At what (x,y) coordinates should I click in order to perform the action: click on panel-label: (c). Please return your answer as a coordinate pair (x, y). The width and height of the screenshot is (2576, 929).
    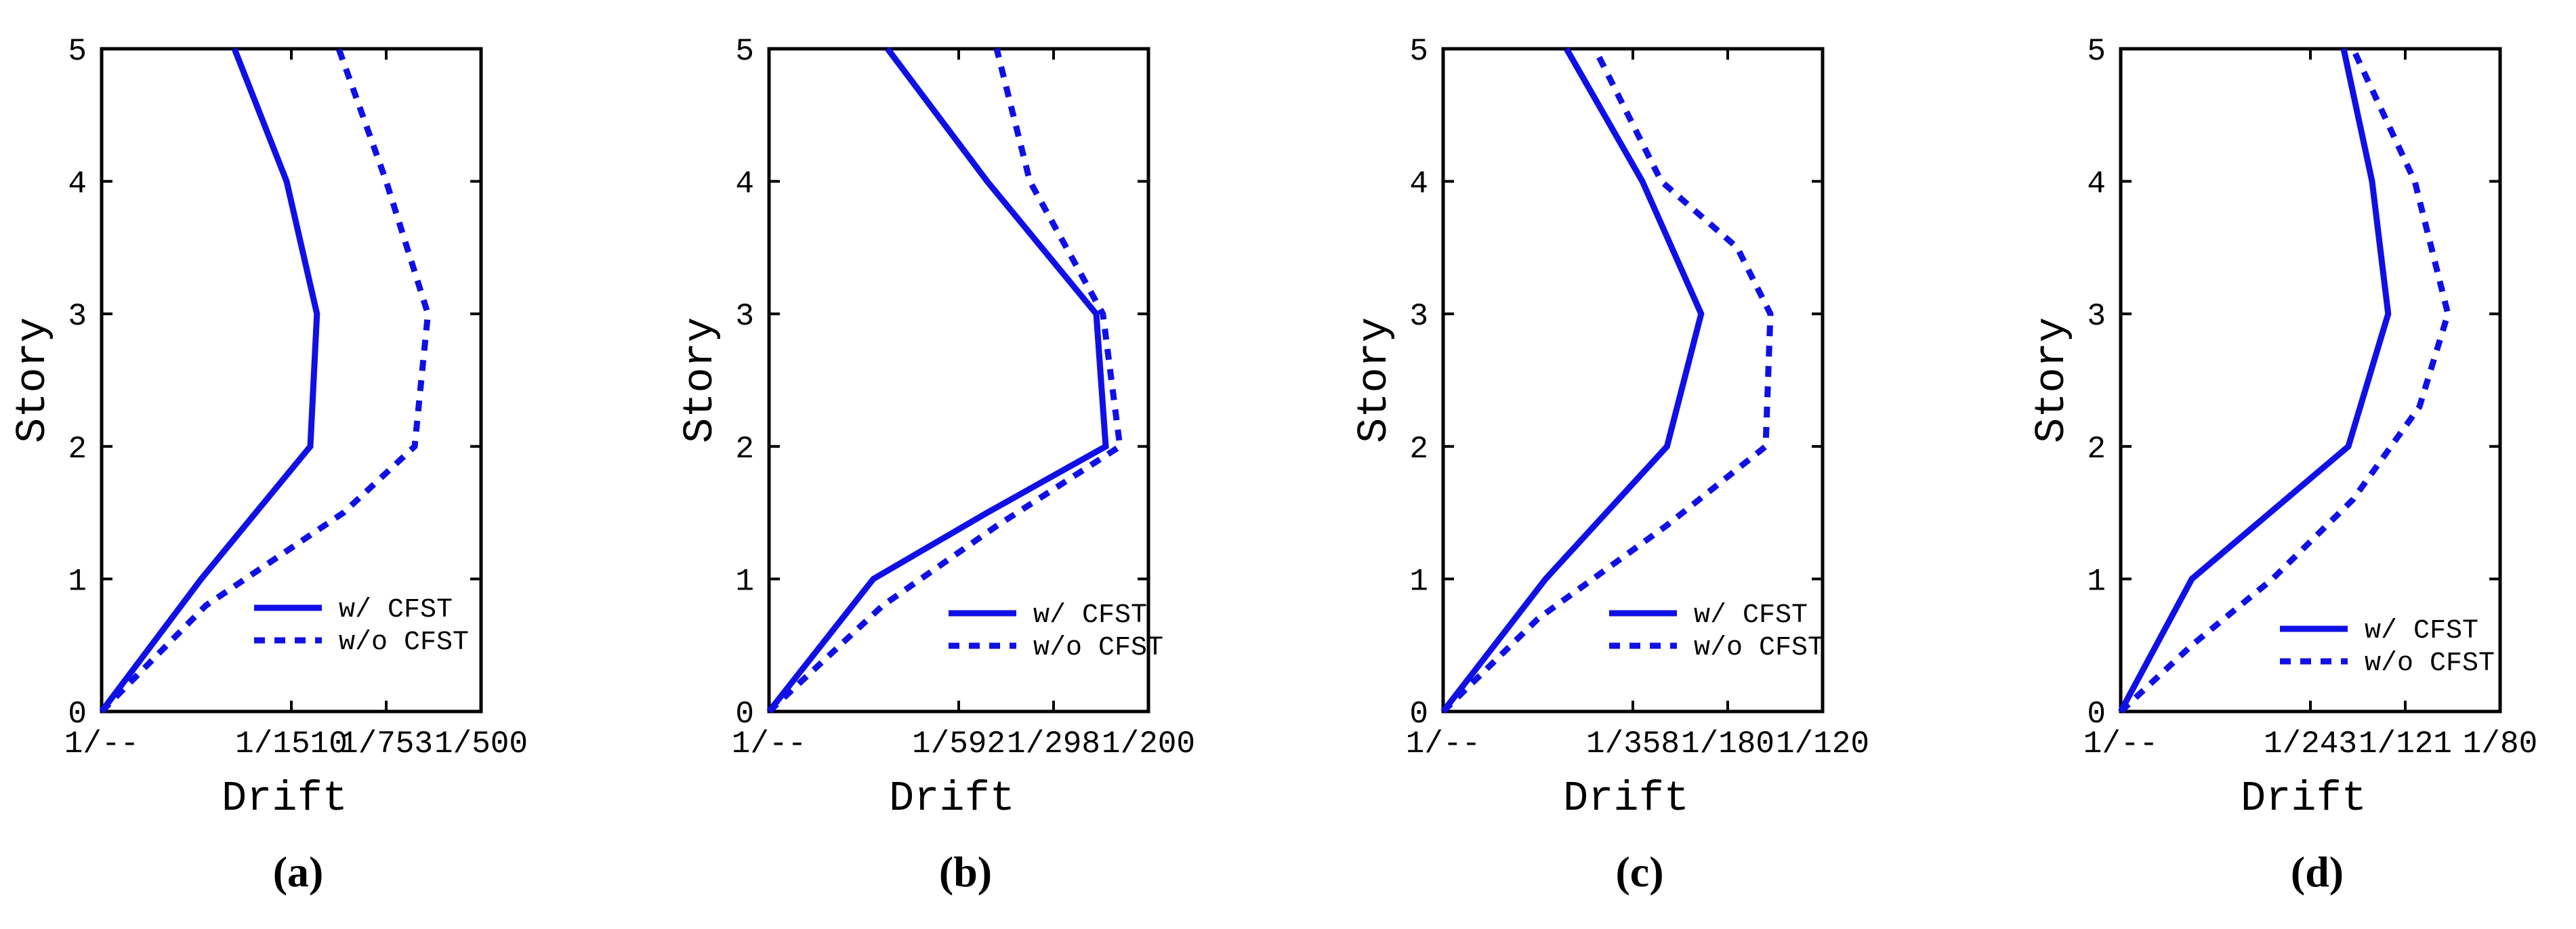
    Looking at the image, I should click on (1639, 872).